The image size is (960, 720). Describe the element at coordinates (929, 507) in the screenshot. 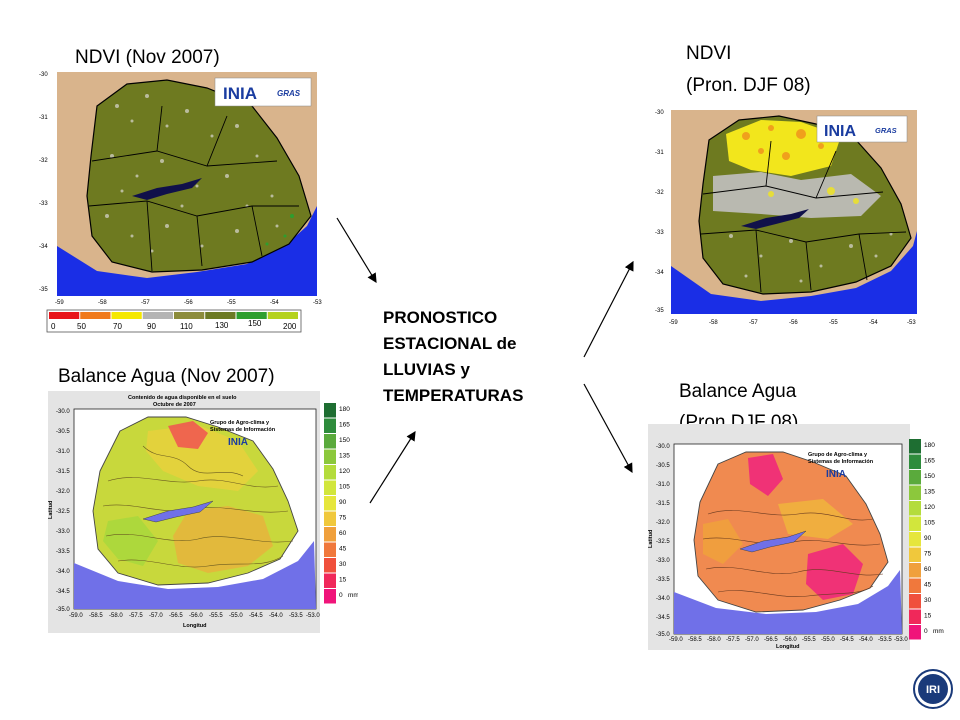

I see `legend-label: 120` at that location.